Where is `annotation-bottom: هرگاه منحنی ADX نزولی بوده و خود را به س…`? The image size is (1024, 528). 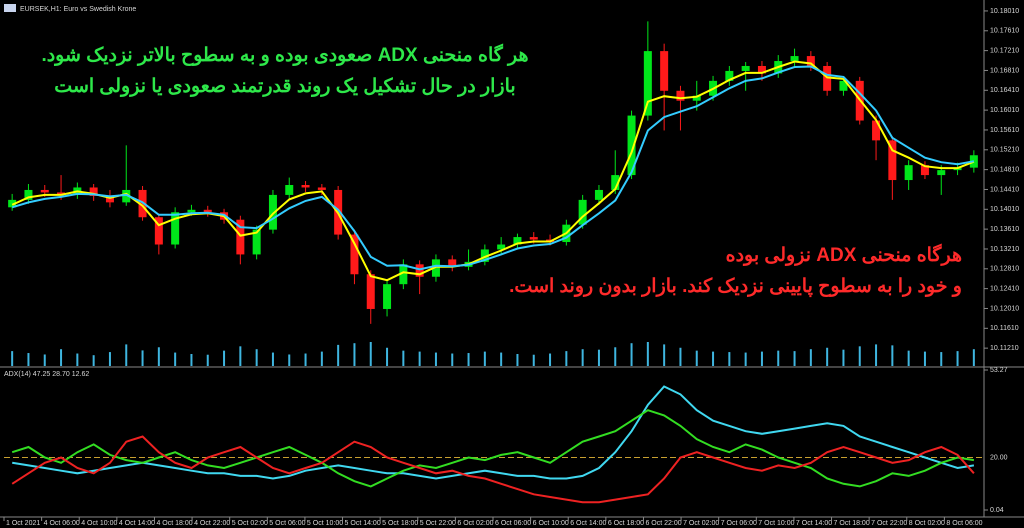
annotation-bottom: هرگاه منحنی ADX نزولی بوده و خود را به س… is located at coordinates (735, 271).